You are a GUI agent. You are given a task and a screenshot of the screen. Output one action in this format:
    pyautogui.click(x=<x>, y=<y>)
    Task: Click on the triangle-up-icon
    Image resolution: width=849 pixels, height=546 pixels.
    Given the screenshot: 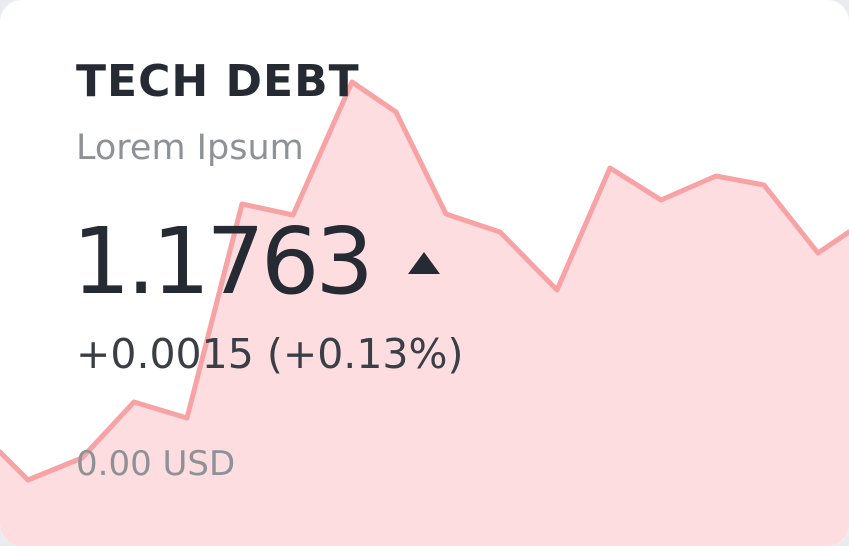 What is the action you would take?
    pyautogui.click(x=423, y=263)
    